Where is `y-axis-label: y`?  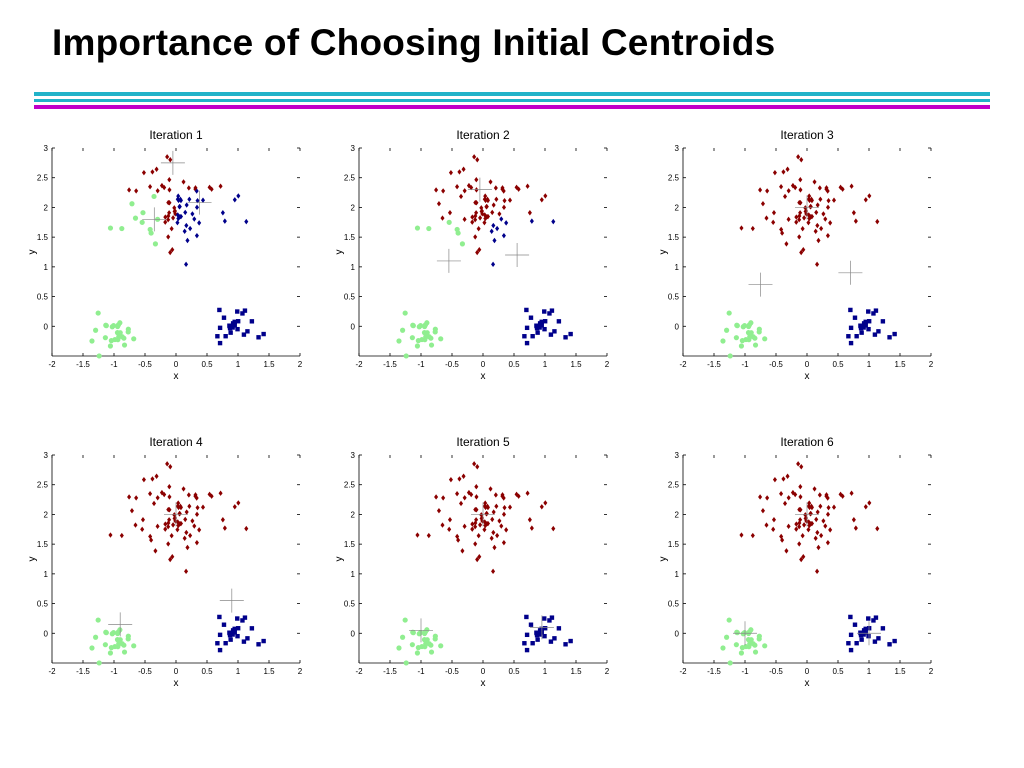 y-axis-label: y is located at coordinates (663, 252).